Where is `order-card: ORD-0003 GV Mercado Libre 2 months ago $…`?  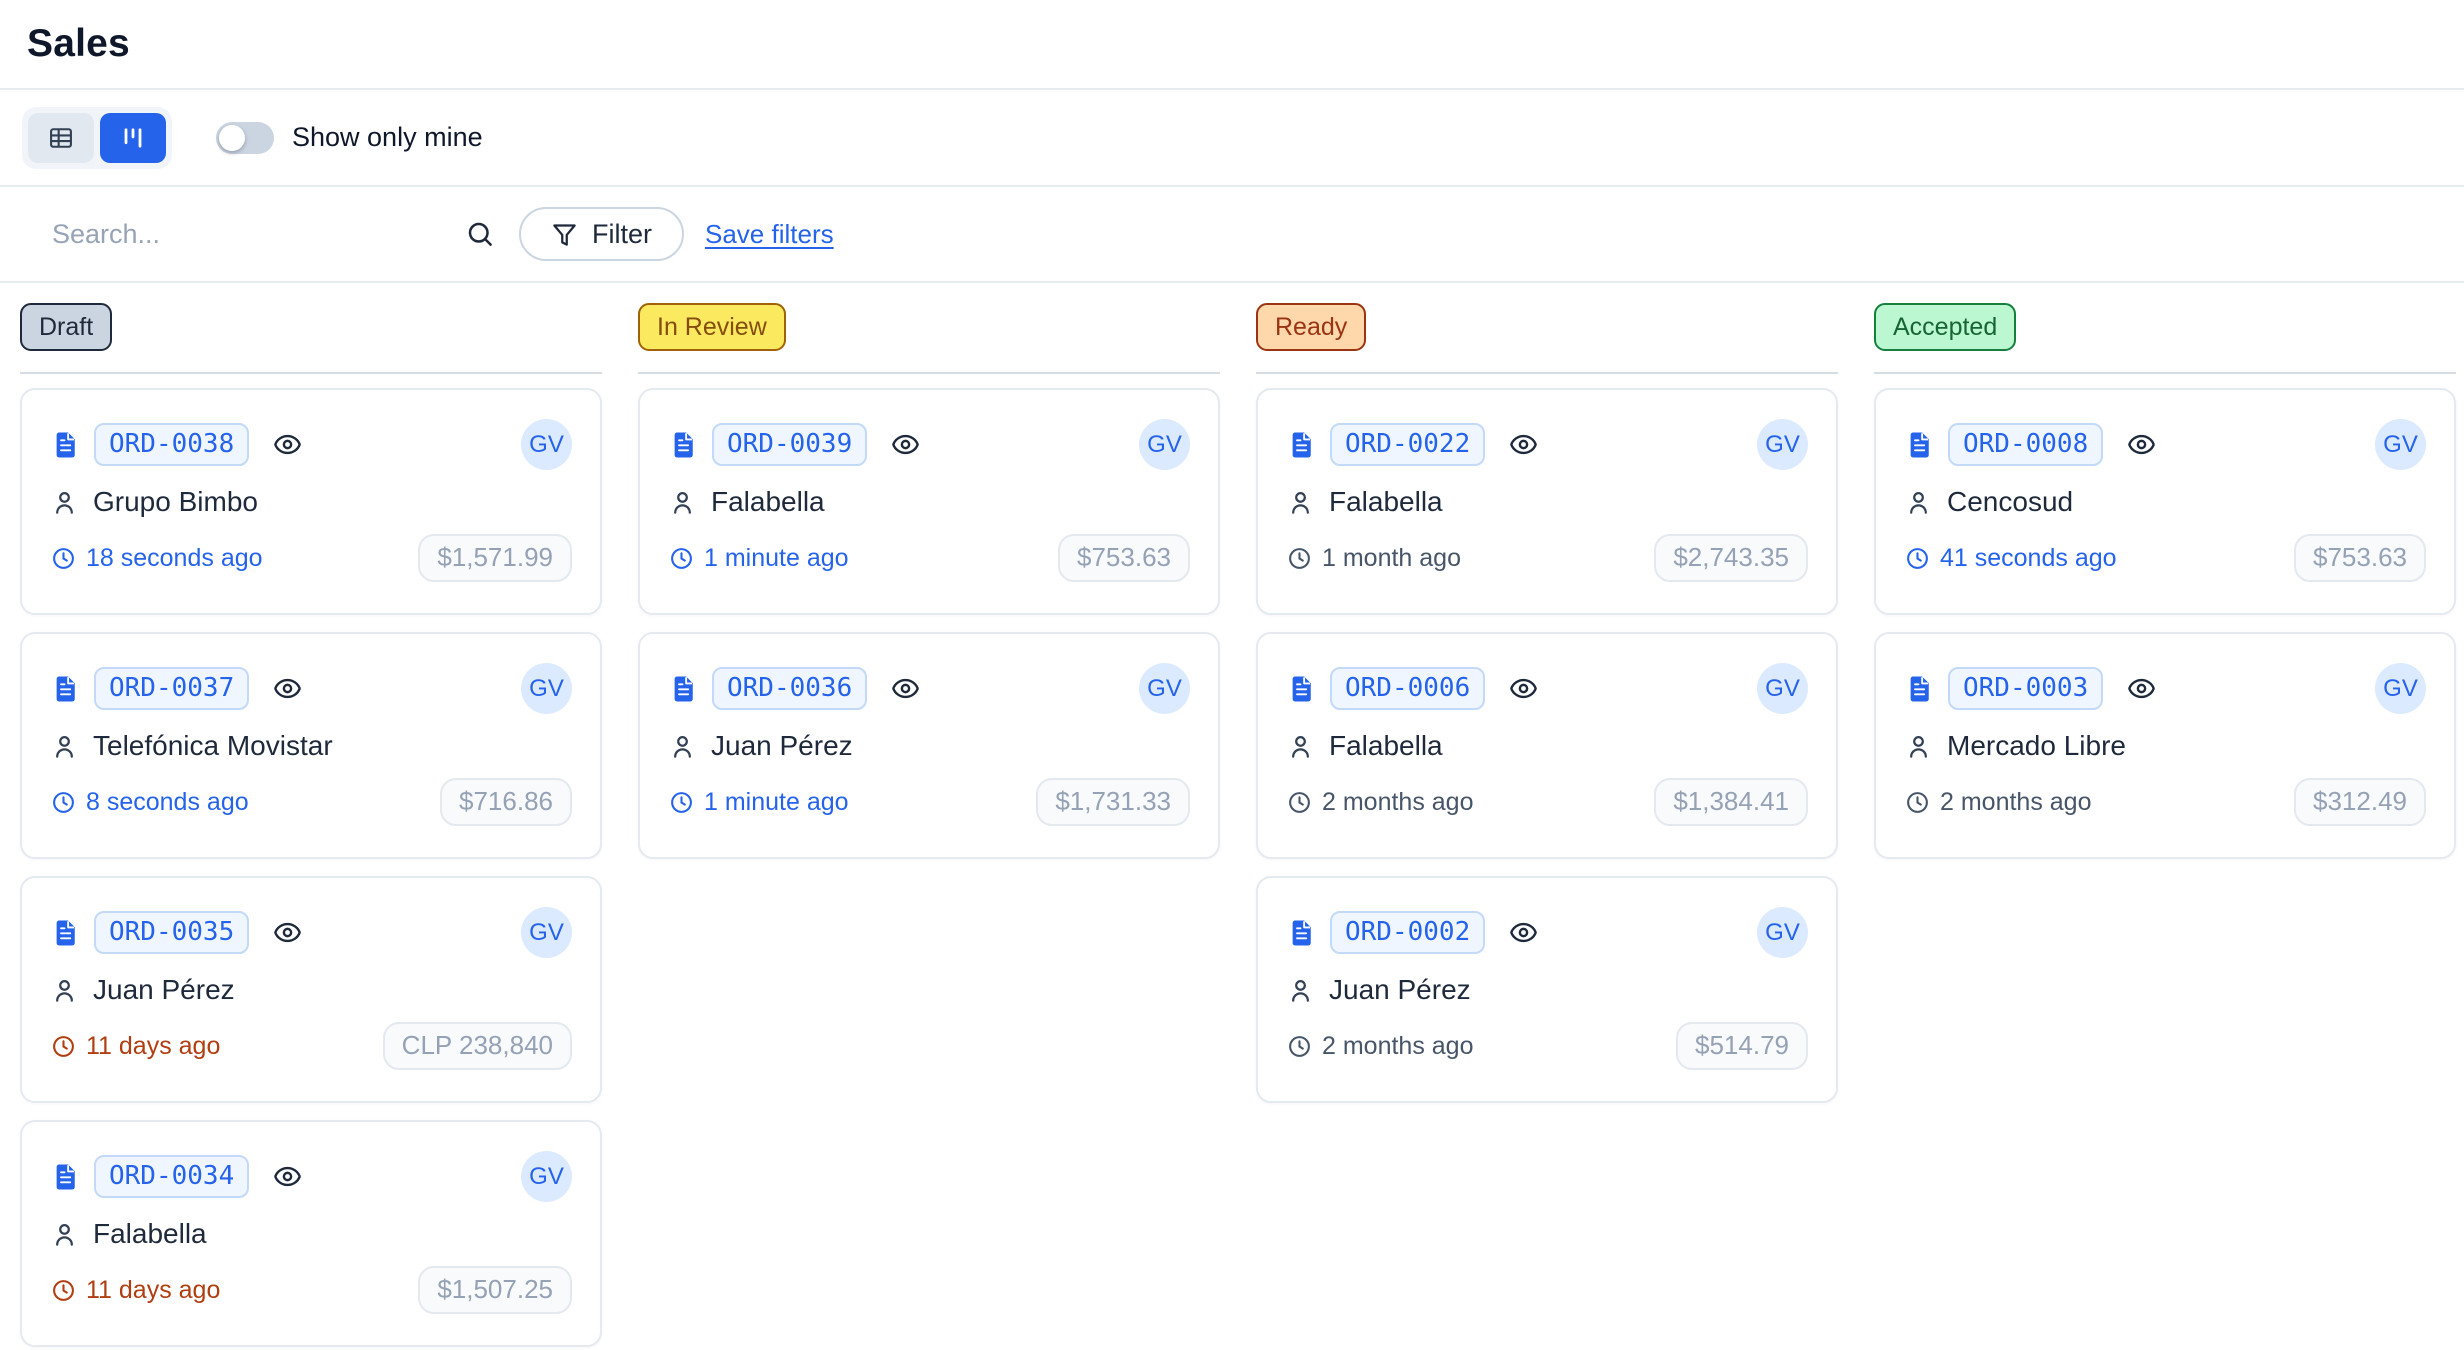
order-card: ORD-0003 GV Mercado Libre 2 months ago $… is located at coordinates (2165, 745).